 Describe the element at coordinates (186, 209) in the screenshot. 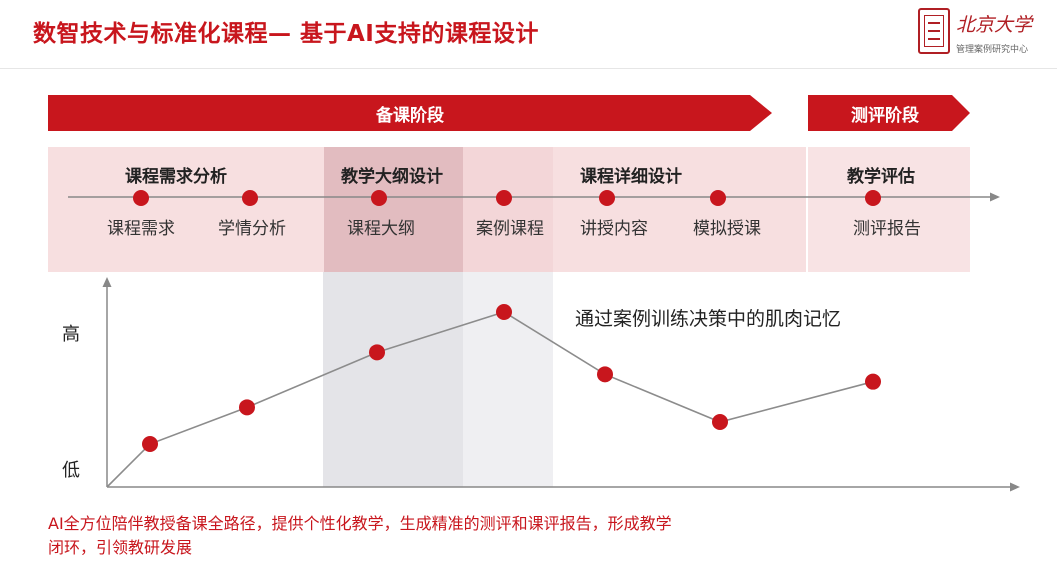

I see `stage-band-needs` at that location.